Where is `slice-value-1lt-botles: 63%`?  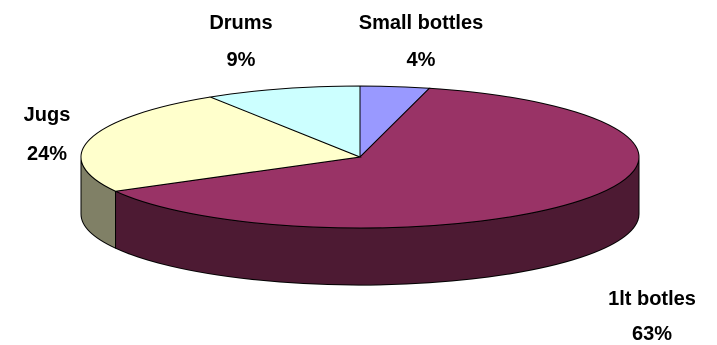
slice-value-1lt-botles: 63% is located at coordinates (652, 334).